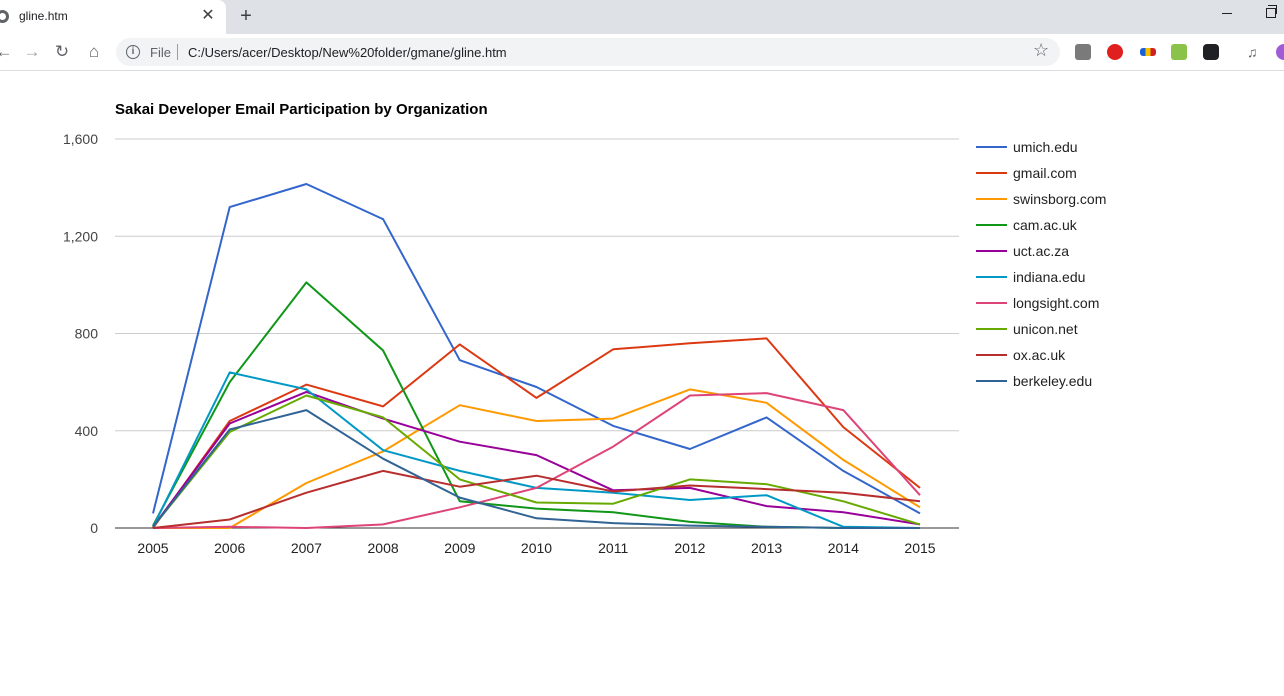 This screenshot has width=1284, height=696. What do you see at coordinates (80, 236) in the screenshot?
I see `y-tick-label: 1,200` at bounding box center [80, 236].